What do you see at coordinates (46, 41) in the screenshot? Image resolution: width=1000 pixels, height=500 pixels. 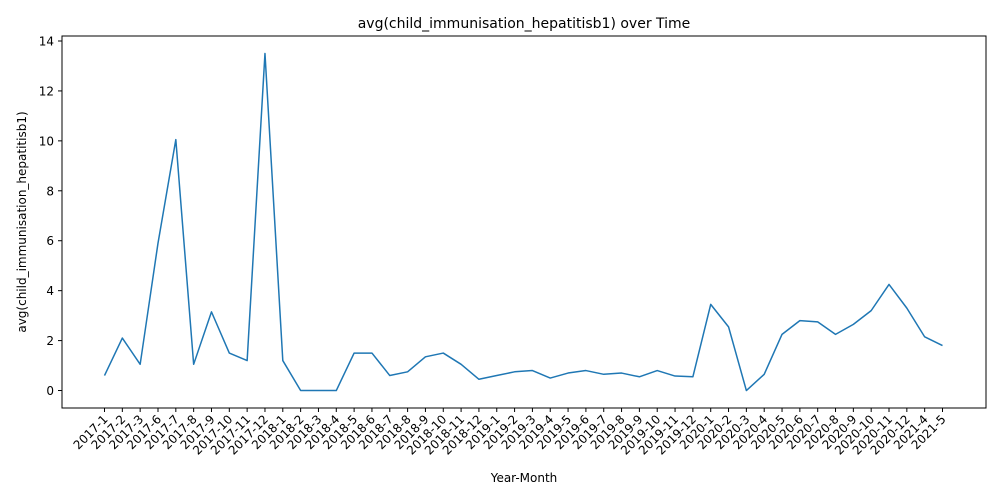 I see `y-tick-label: 14` at bounding box center [46, 41].